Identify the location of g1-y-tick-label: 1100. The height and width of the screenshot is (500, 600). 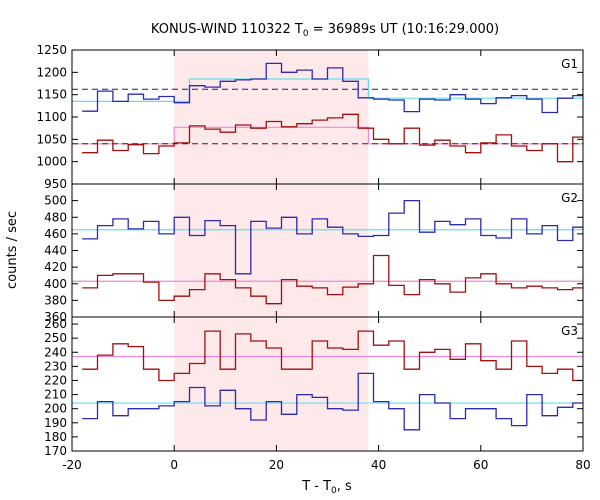
(51, 117).